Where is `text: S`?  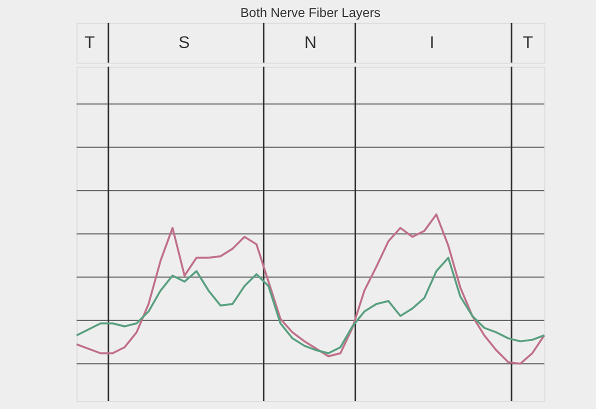 text: S is located at coordinates (184, 42).